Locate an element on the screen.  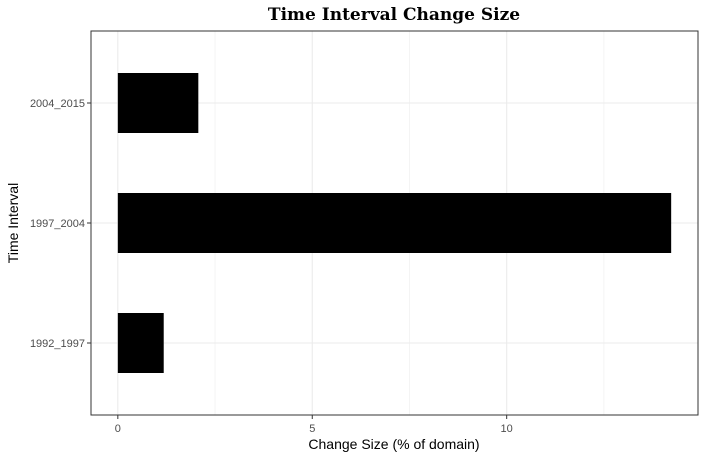
x-axis-title: Change Size (% of domain) is located at coordinates (393, 444).